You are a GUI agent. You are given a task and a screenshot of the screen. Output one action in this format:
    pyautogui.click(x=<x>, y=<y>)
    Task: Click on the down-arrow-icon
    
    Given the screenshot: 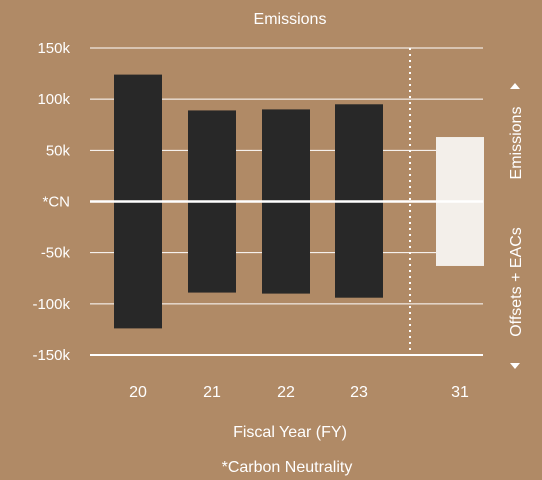 What is the action you would take?
    pyautogui.click(x=515, y=366)
    